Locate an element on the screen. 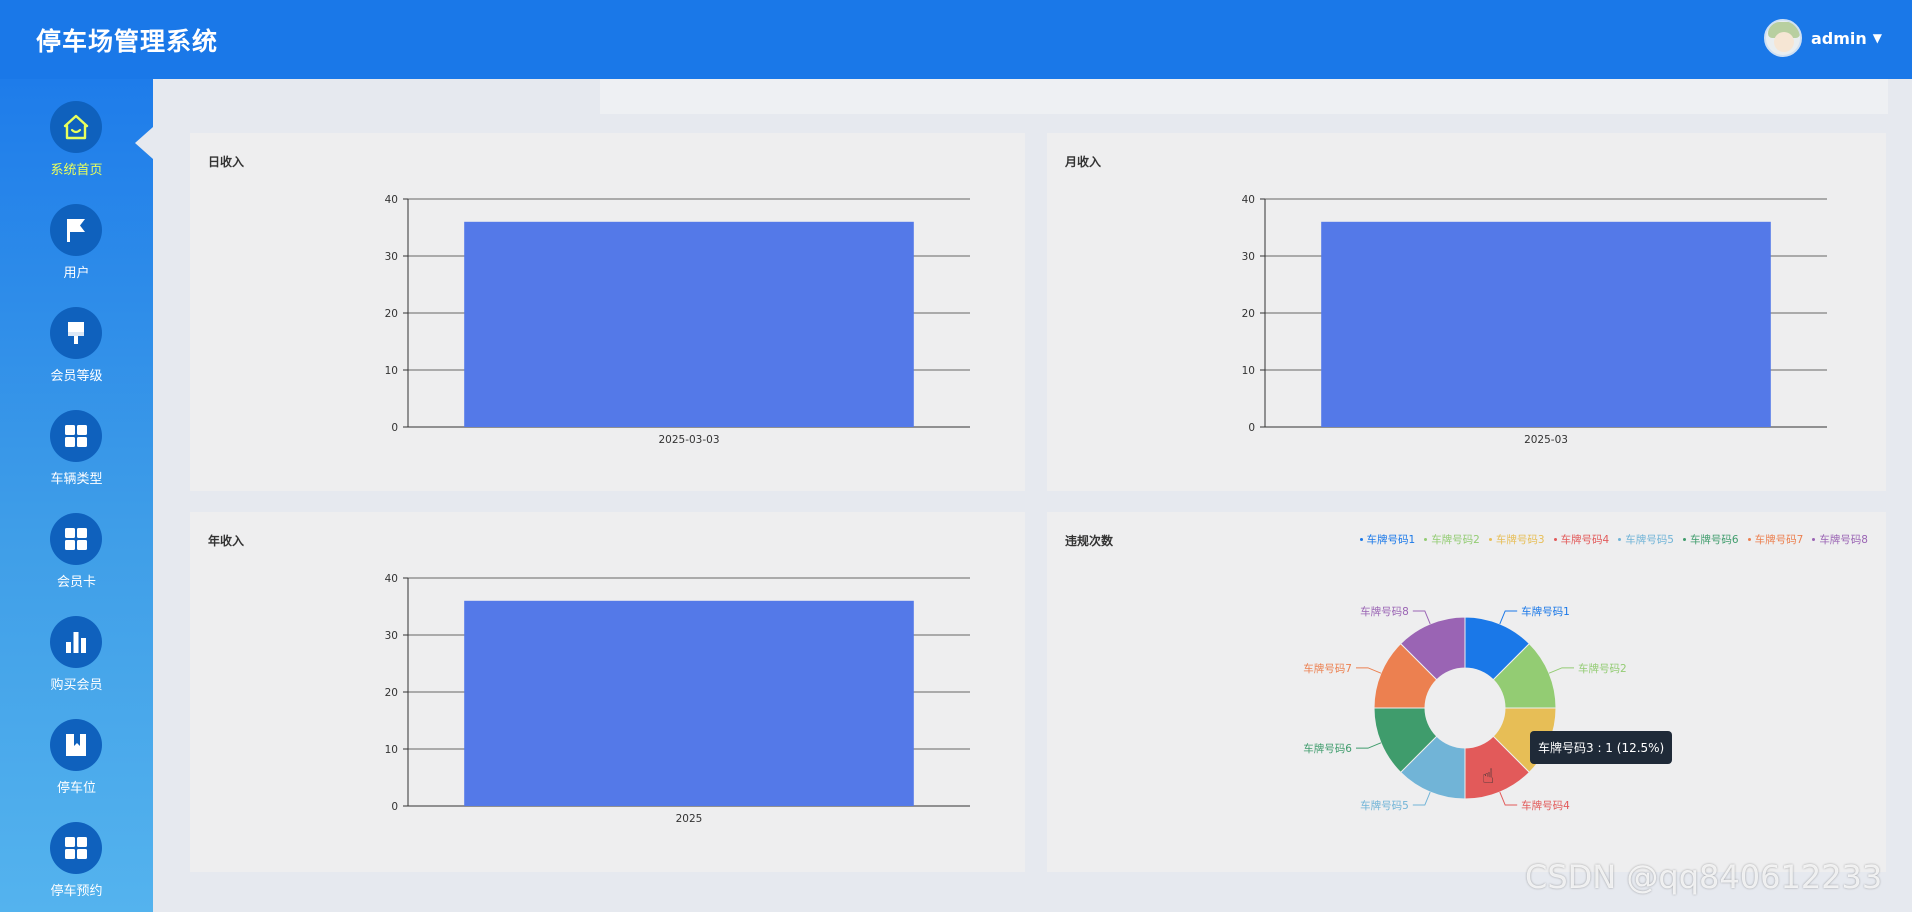  sidebar-item-vehicle-types: 车辆类型 is located at coordinates (76, 461).